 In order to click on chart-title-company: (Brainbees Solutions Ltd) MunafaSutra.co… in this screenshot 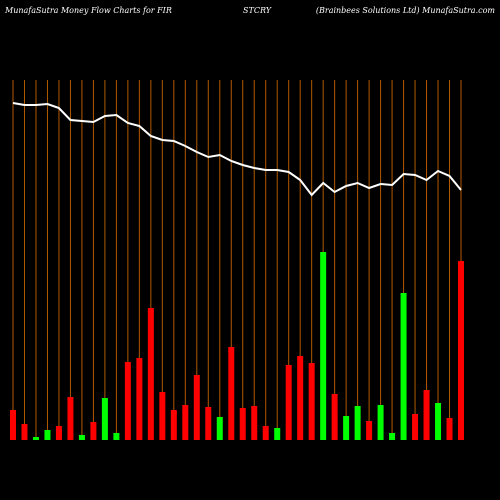, I will do `click(406, 10)`.